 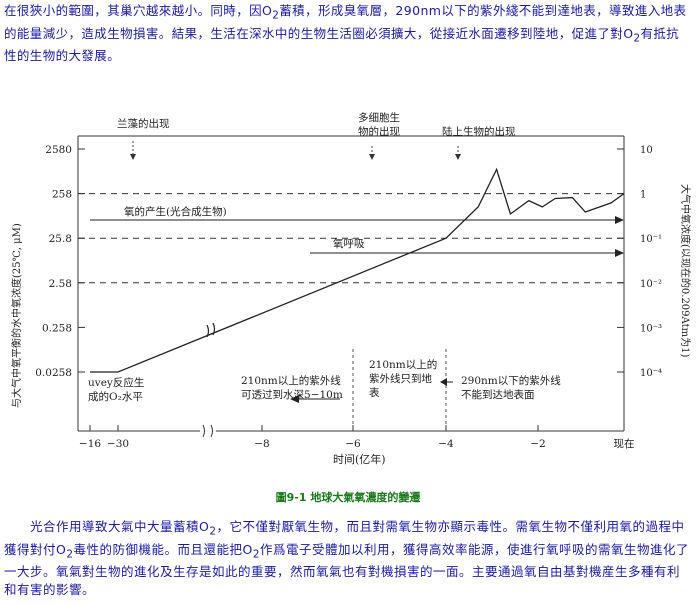 What do you see at coordinates (60, 239) in the screenshot?
I see `left-tick-label: 25.8` at bounding box center [60, 239].